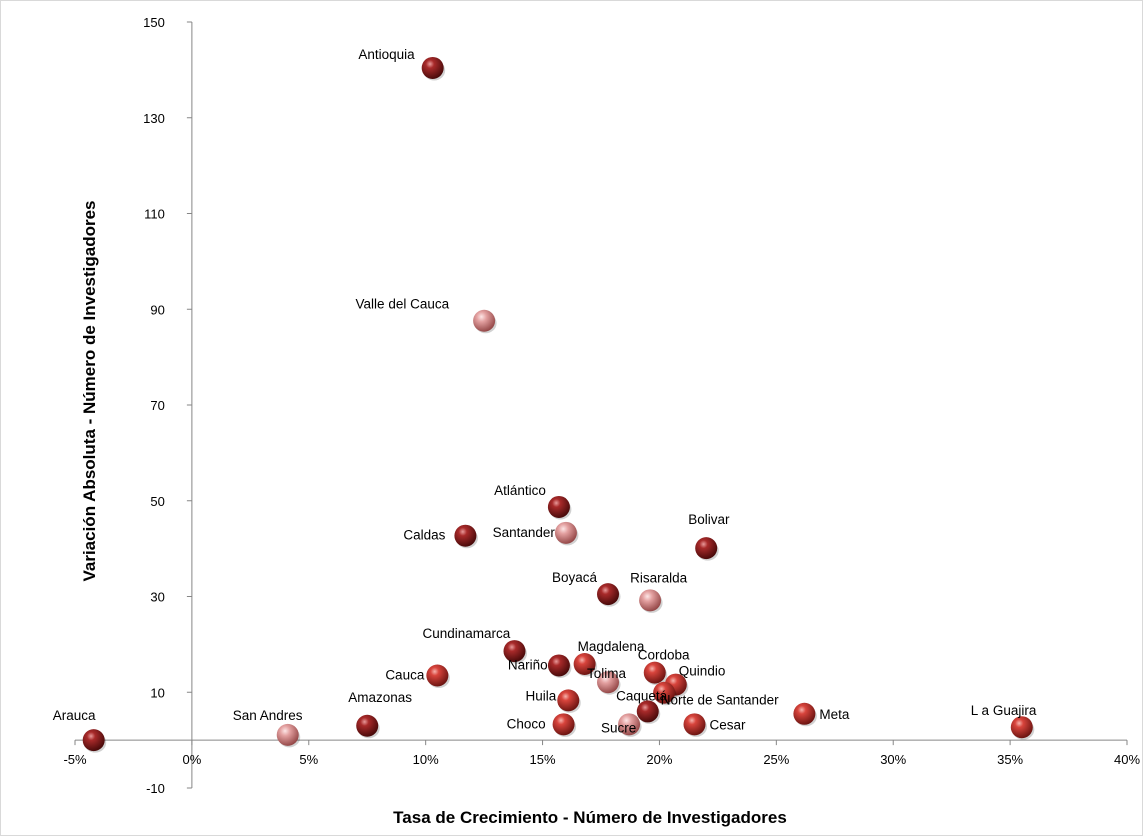  I want to click on data-label: Magdalena, so click(611, 646).